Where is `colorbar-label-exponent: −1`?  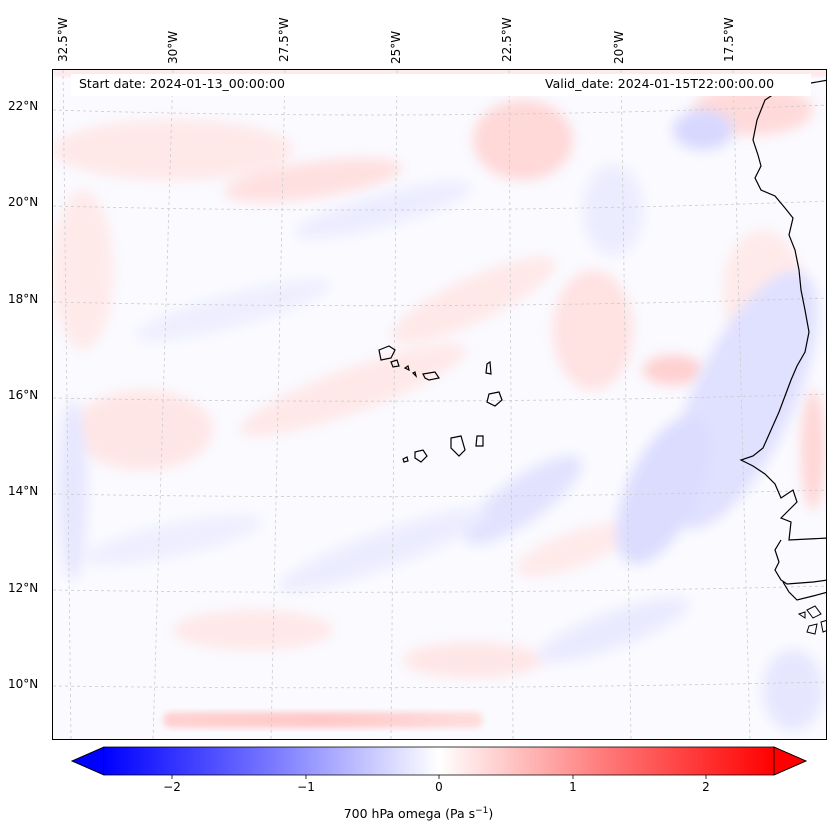
colorbar-label-exponent: −1 is located at coordinates (482, 811).